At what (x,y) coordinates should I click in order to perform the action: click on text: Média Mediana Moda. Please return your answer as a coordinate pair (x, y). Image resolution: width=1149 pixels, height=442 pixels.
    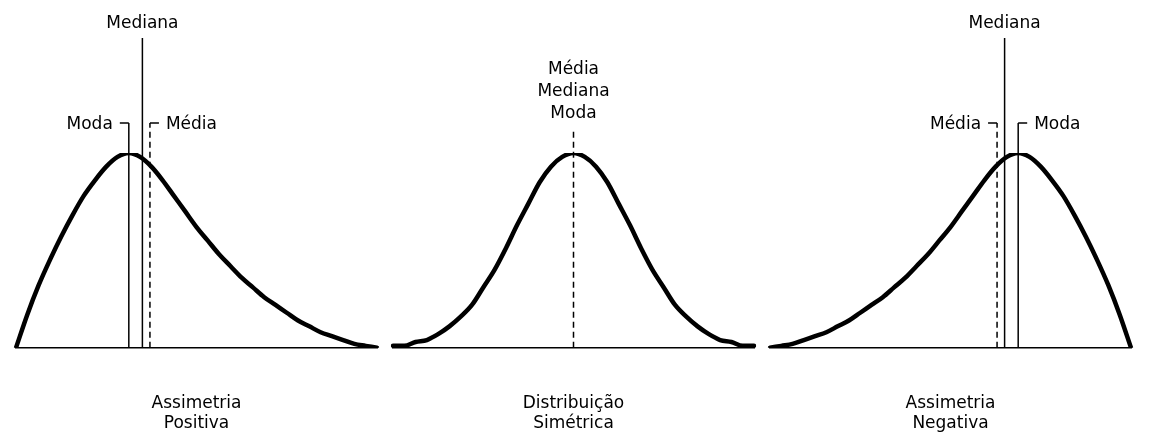
    Looking at the image, I should click on (573, 89).